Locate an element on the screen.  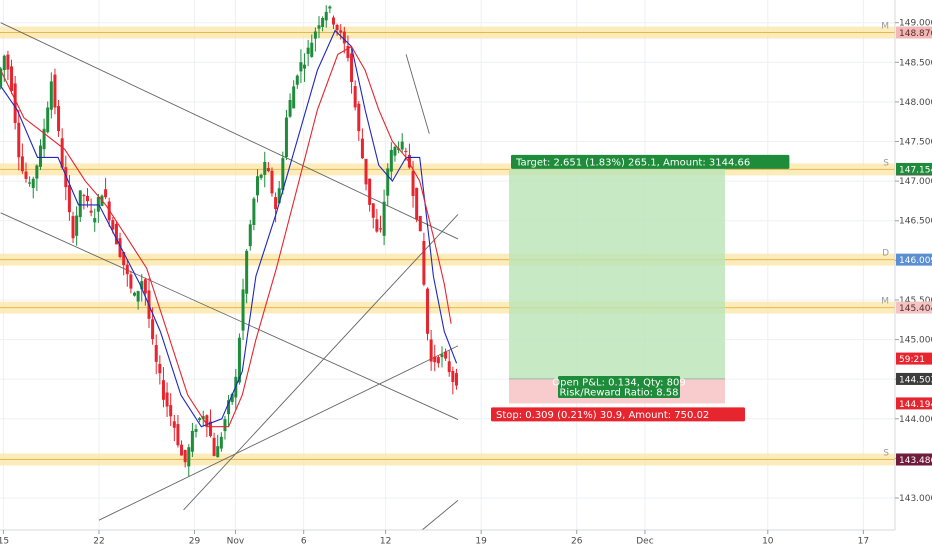
price-tick-label: 147.000 is located at coordinates (915, 182).